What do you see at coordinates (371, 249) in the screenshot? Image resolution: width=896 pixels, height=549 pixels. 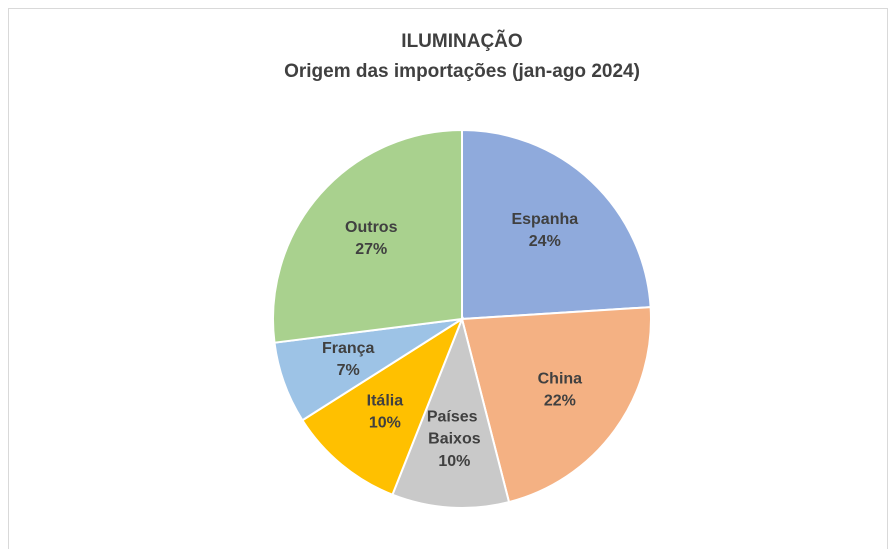 I see `slice-value-label: 27%` at bounding box center [371, 249].